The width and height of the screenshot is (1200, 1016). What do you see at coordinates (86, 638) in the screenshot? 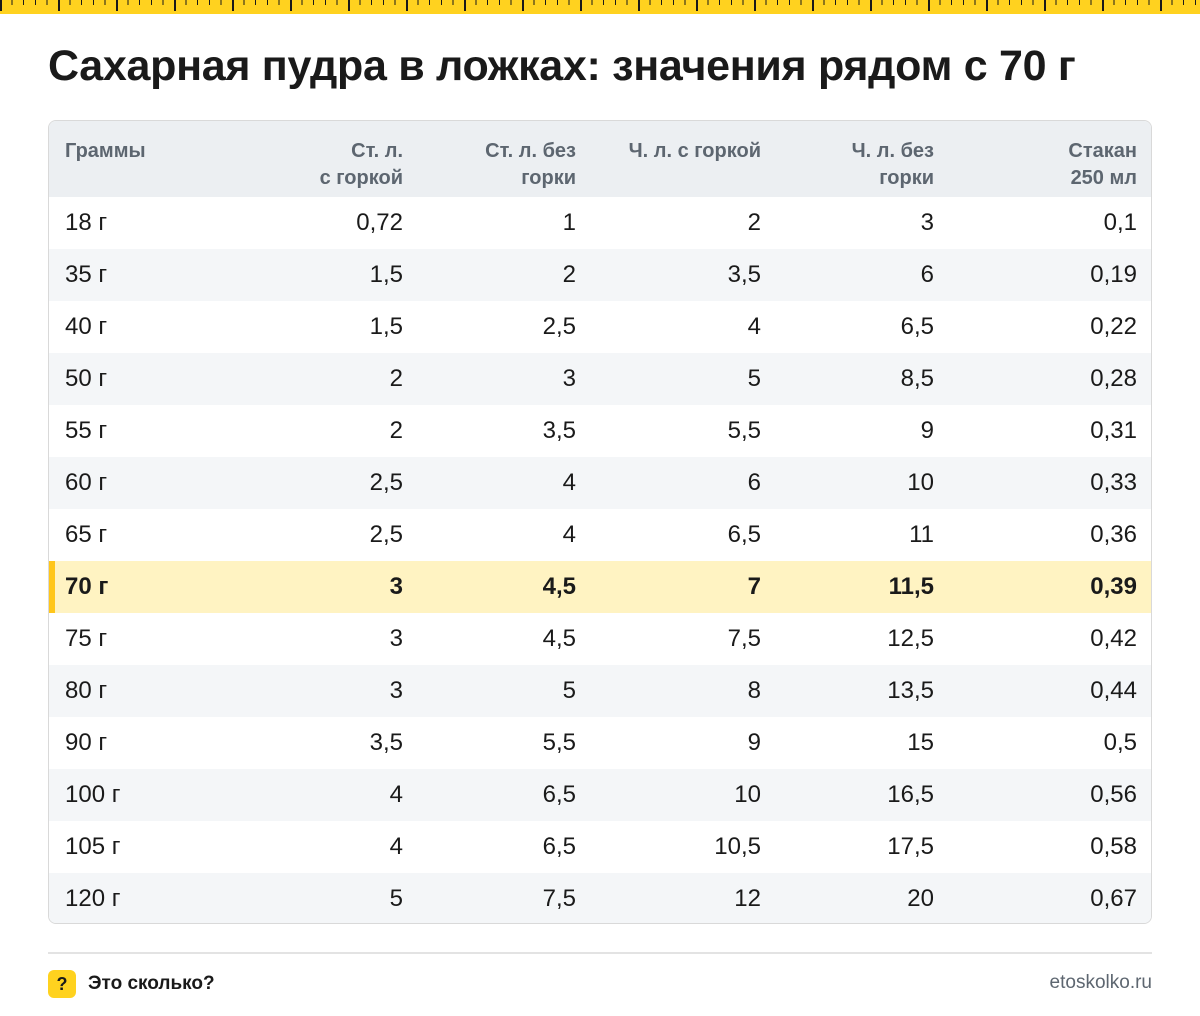
I see `grams-cell: 75 г` at bounding box center [86, 638].